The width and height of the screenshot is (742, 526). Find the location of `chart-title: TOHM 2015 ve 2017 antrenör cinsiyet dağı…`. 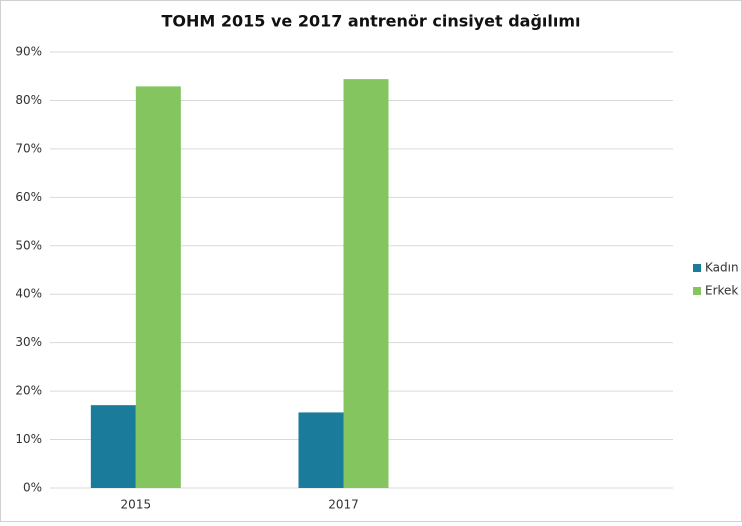

chart-title: TOHM 2015 ve 2017 antrenör cinsiyet dağı… is located at coordinates (370, 21).